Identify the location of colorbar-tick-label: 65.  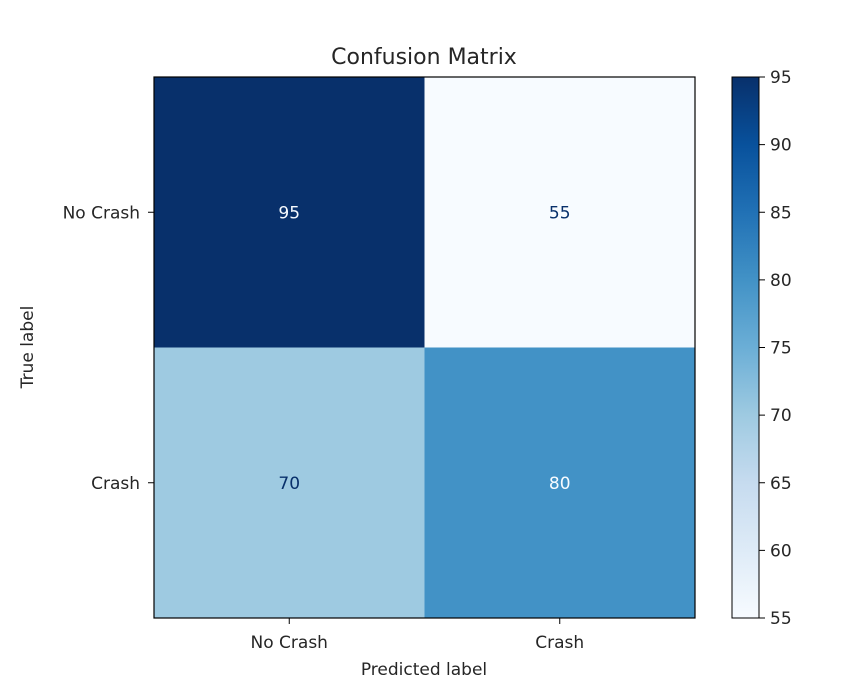
(781, 484).